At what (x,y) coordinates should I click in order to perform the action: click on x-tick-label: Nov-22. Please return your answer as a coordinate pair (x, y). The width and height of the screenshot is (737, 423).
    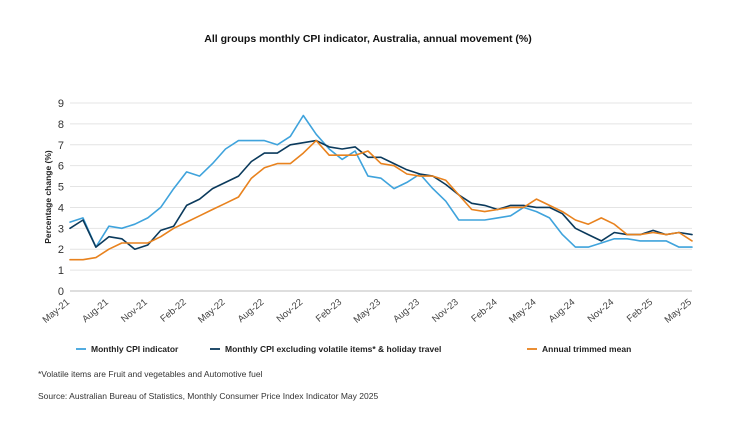
    Looking at the image, I should click on (290, 311).